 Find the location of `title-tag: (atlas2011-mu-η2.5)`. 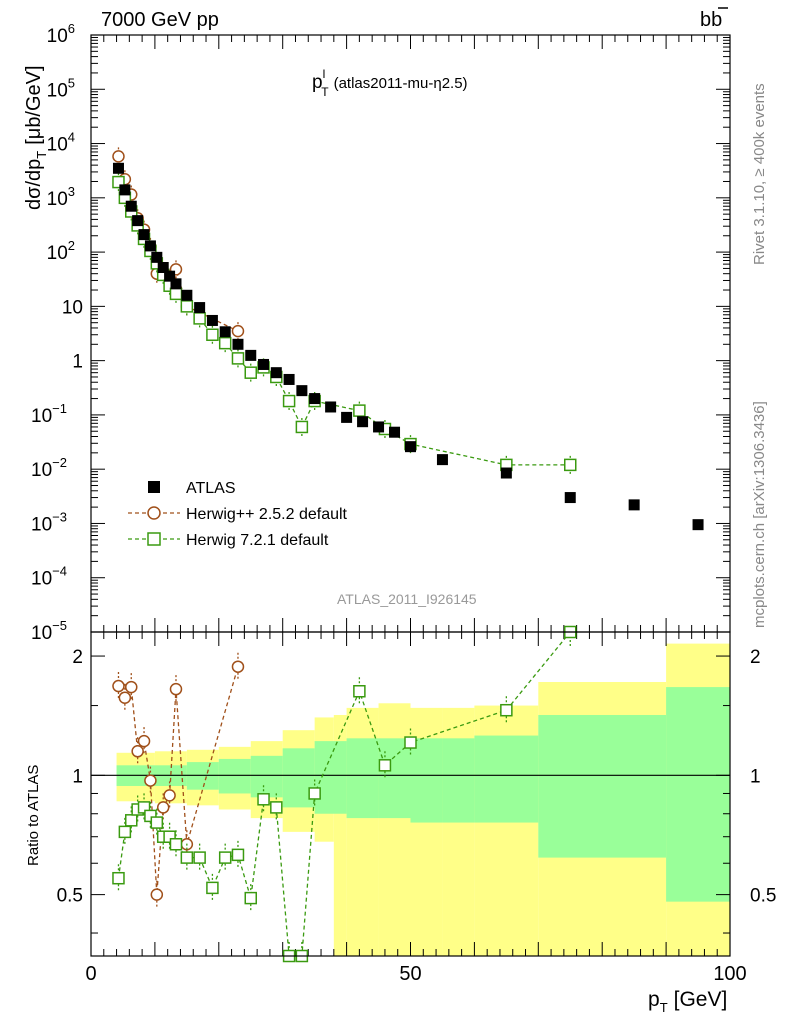

title-tag: (atlas2011-mu-η2.5) is located at coordinates (401, 83).